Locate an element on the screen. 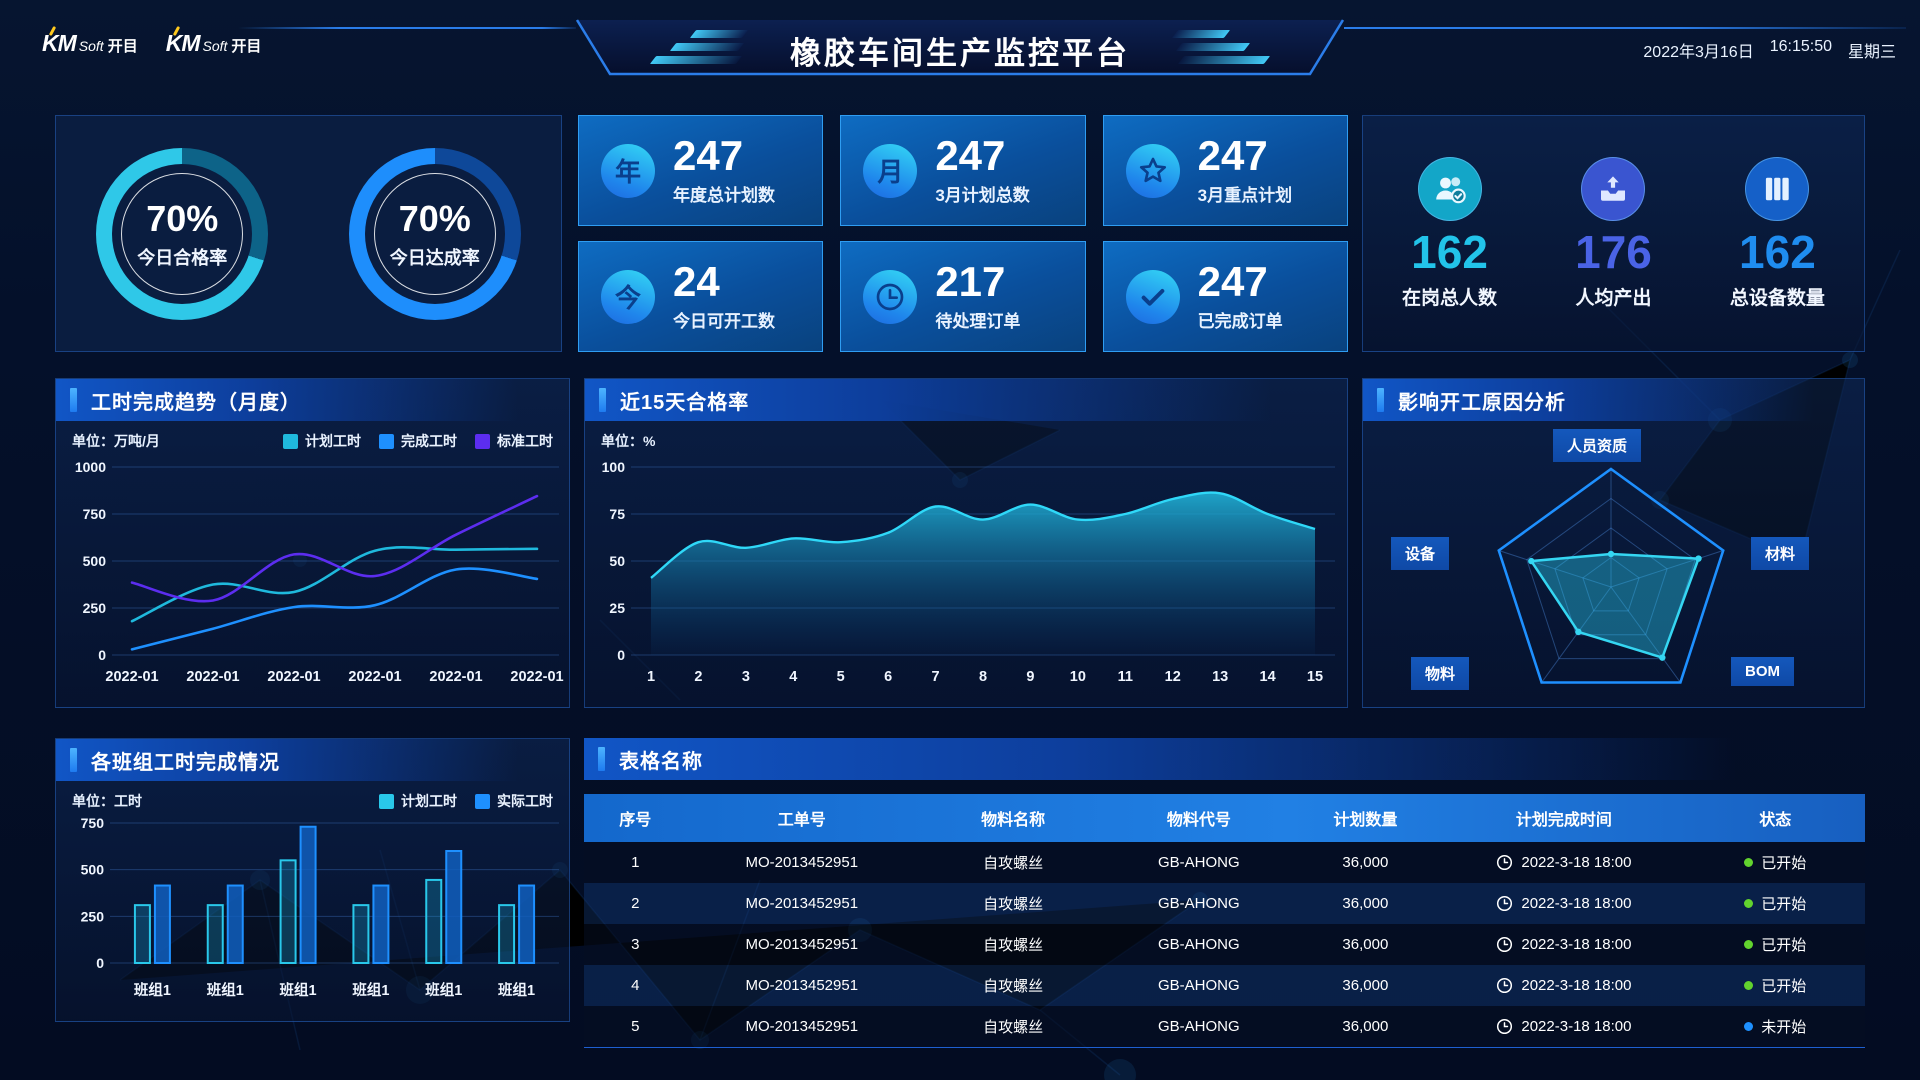 This screenshot has width=1920, height=1080. svg-text: 25 is located at coordinates (617, 608).